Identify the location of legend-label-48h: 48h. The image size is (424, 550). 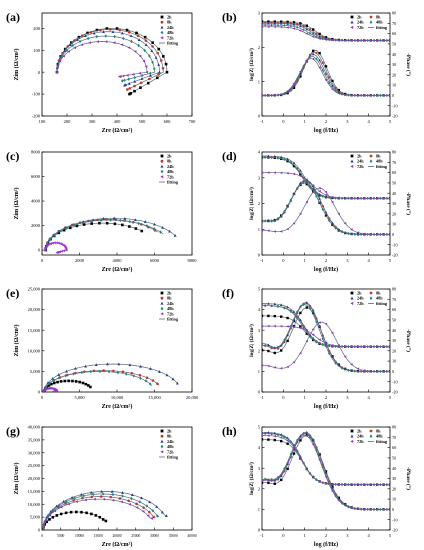
(170, 32).